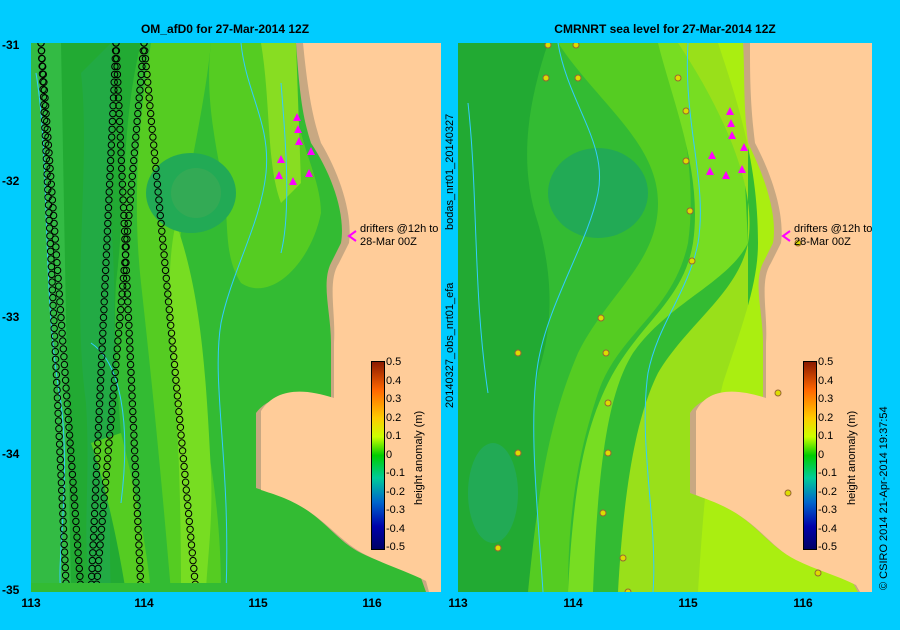 The image size is (900, 630). I want to click on x-tick-113-right: 113, so click(458, 603).